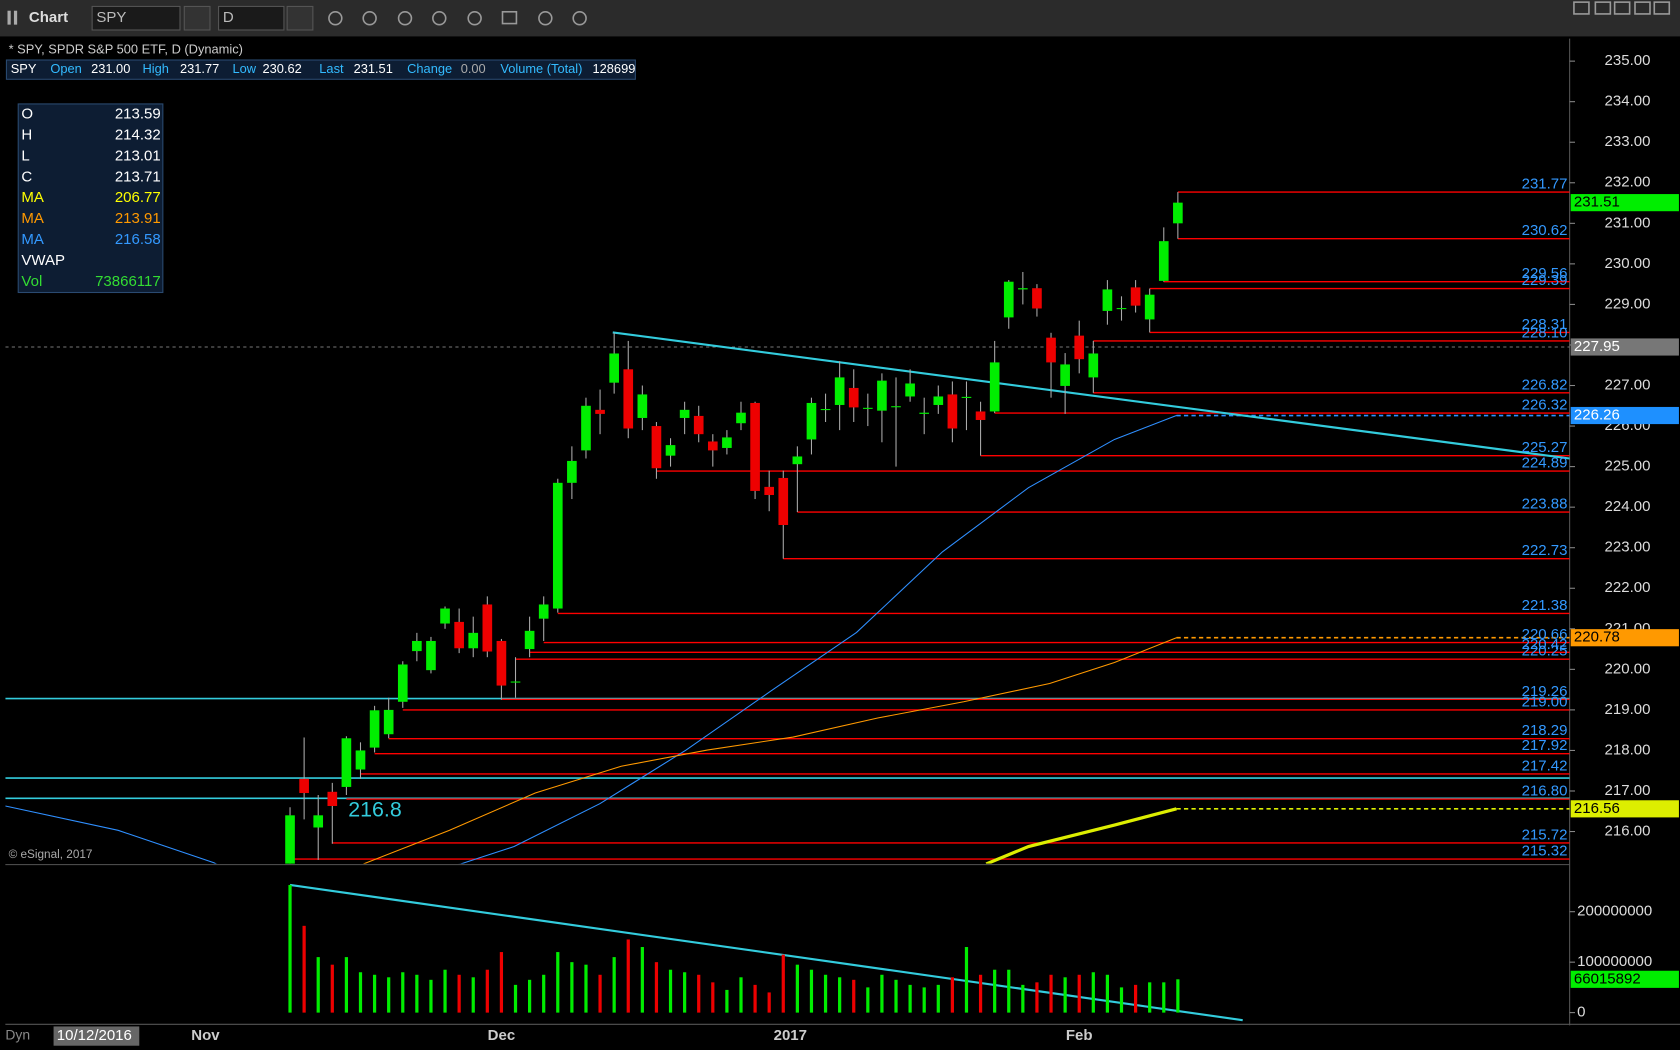  What do you see at coordinates (429, 68) in the screenshot?
I see `quote-label: Change` at bounding box center [429, 68].